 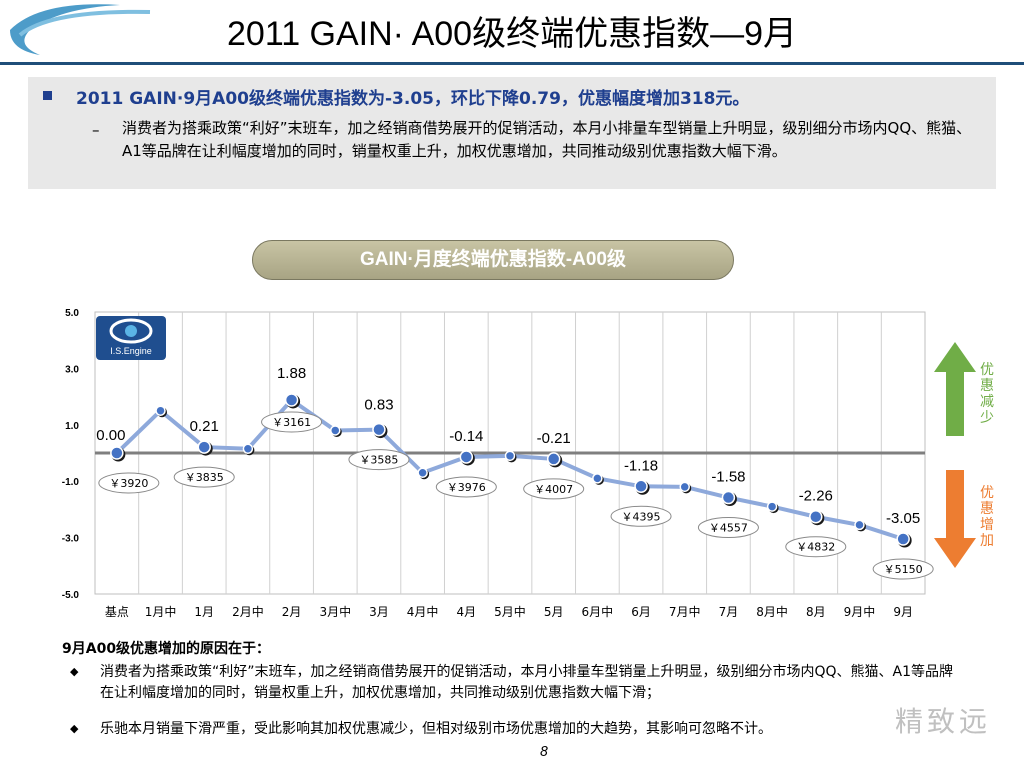 I want to click on price-callout-label: ￥4557, so click(x=728, y=528).